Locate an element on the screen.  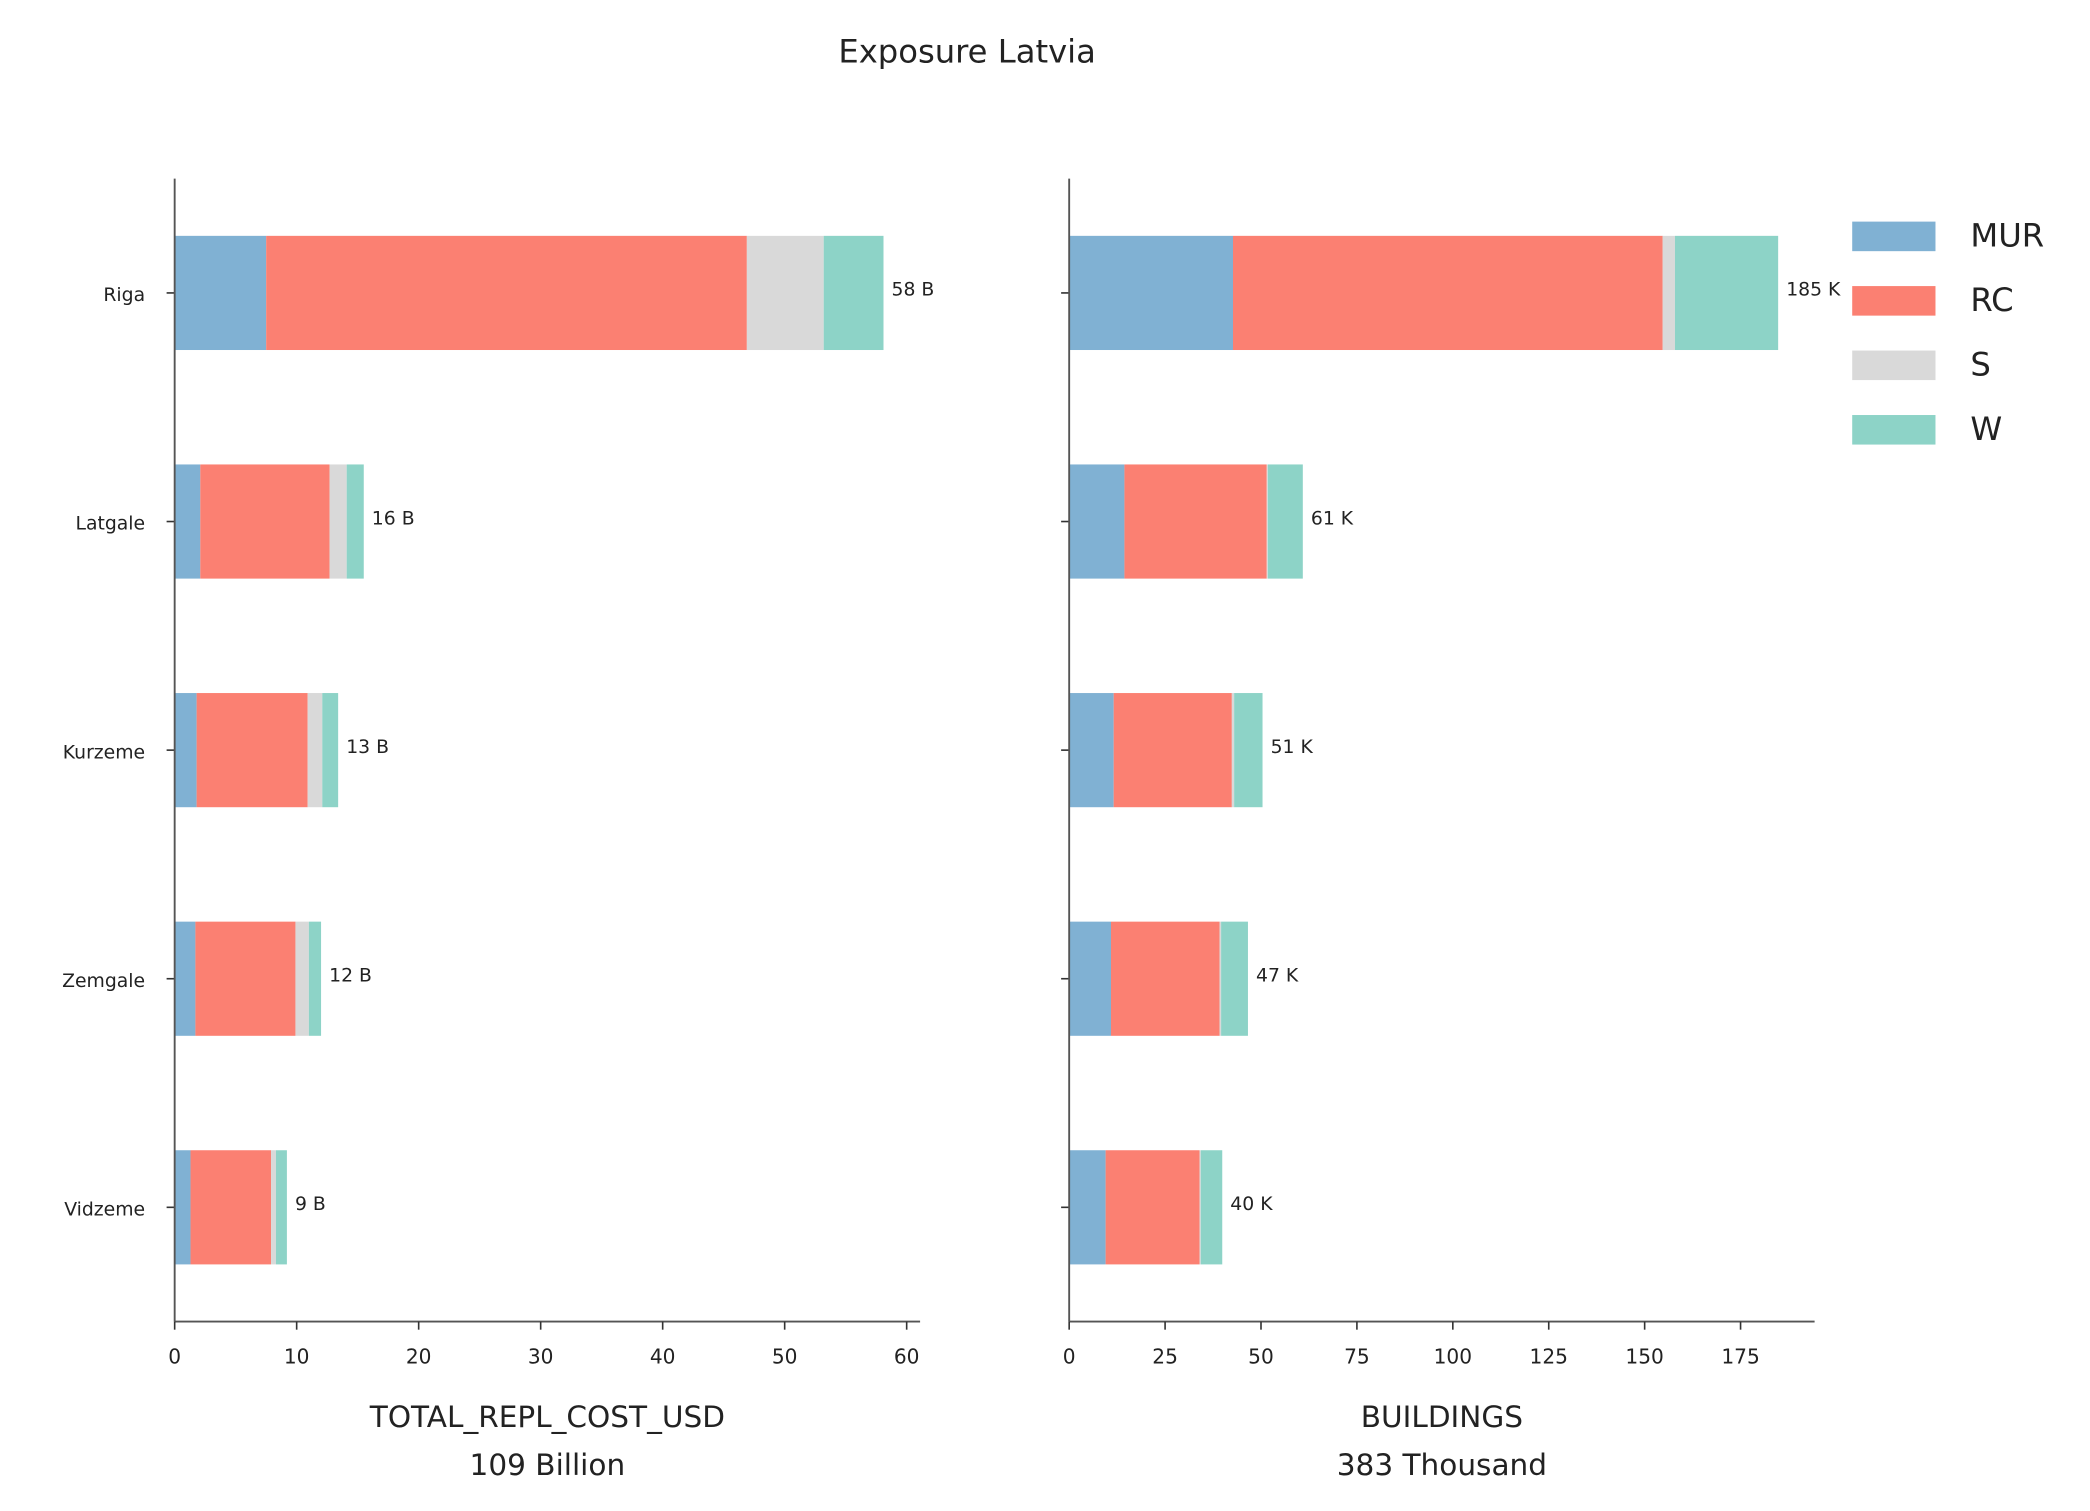
total-label: 40 K is located at coordinates (1251, 1204).